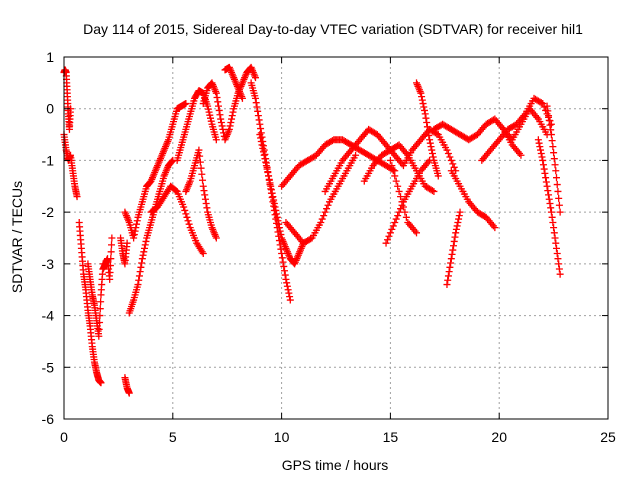 This screenshot has height=480, width=640. What do you see at coordinates (335, 465) in the screenshot?
I see `x-axis-label: GPS time / hours` at bounding box center [335, 465].